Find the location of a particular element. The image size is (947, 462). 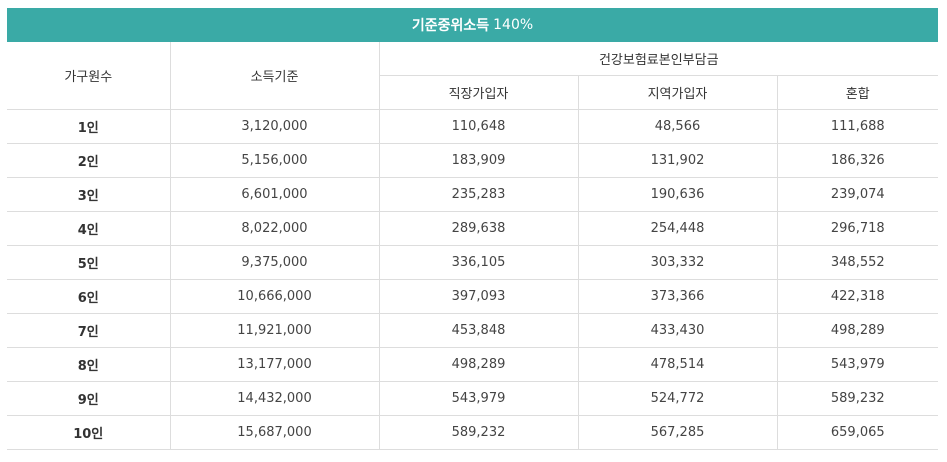

income-cell: 15,687,000 is located at coordinates (275, 432).